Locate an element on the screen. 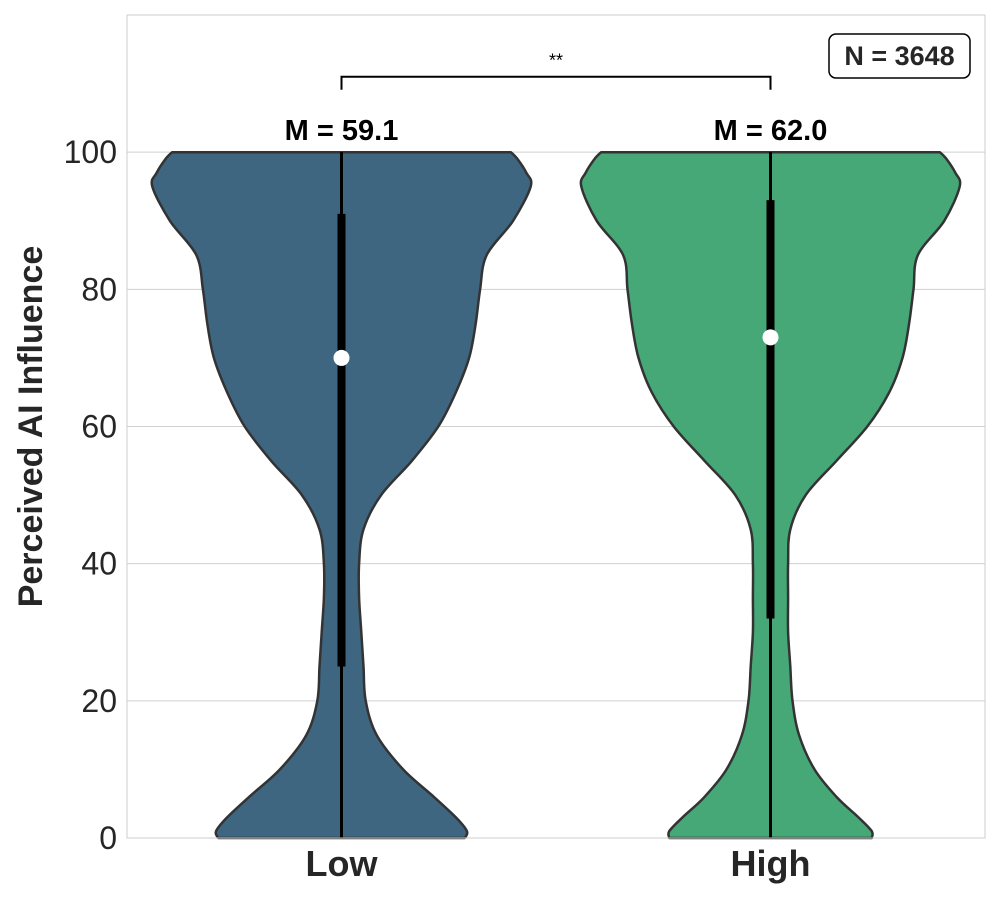  x-category-label-high: High is located at coordinates (771, 863).